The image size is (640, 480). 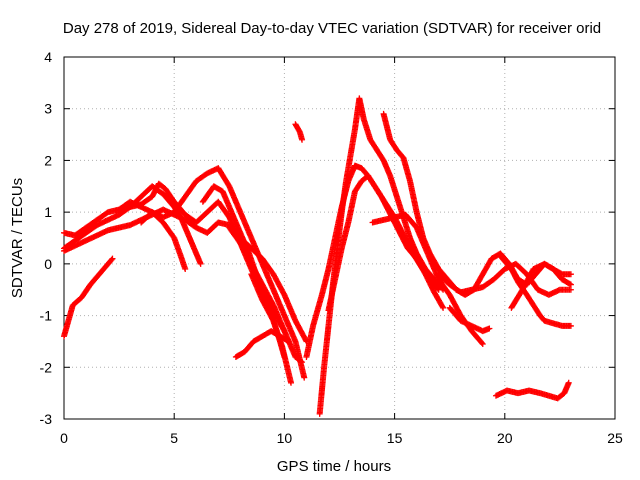 What do you see at coordinates (46, 367) in the screenshot?
I see `y-tick-label: -2` at bounding box center [46, 367].